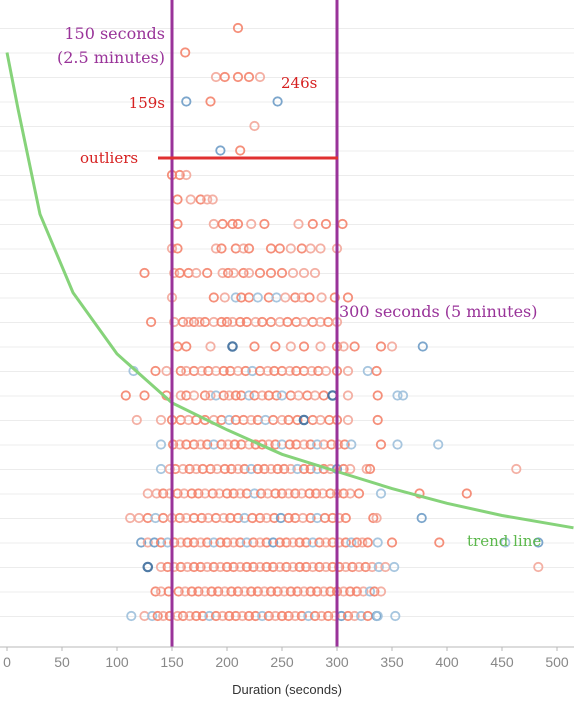 The height and width of the screenshot is (712, 574). Describe the element at coordinates (238, 28) in the screenshot. I see `scatter-point` at that location.